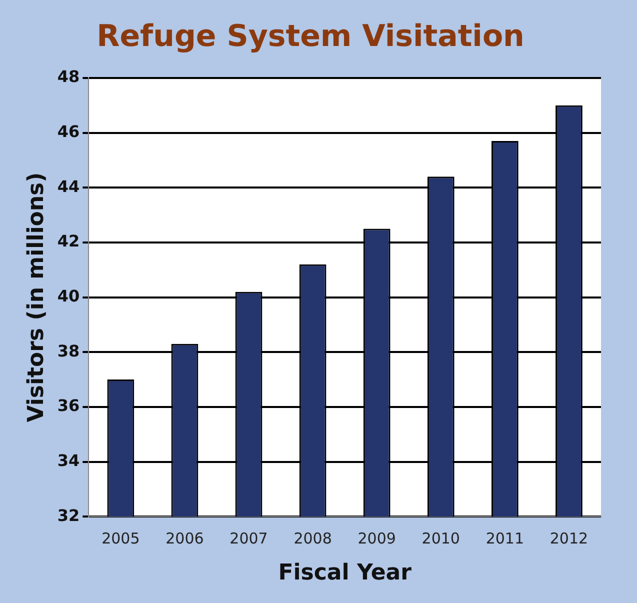 This screenshot has height=603, width=637. What do you see at coordinates (505, 538) in the screenshot?
I see `x-tick-label: 2011` at bounding box center [505, 538].